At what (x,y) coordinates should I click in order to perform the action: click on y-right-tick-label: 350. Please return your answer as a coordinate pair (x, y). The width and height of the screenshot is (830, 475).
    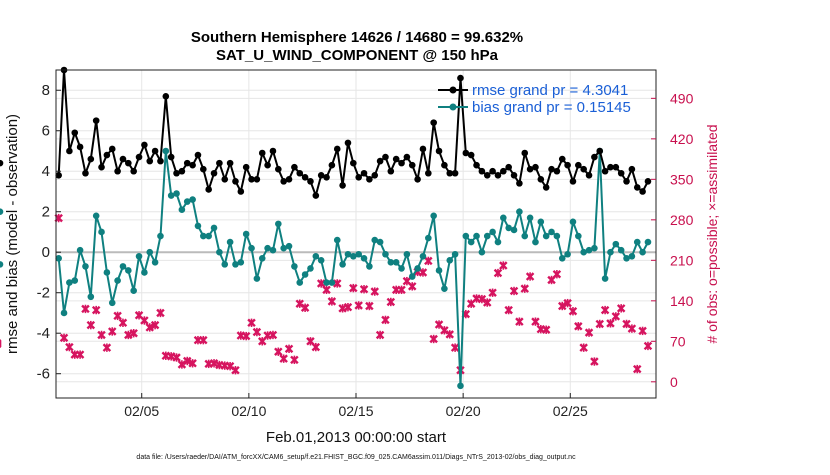
    Looking at the image, I should click on (682, 179).